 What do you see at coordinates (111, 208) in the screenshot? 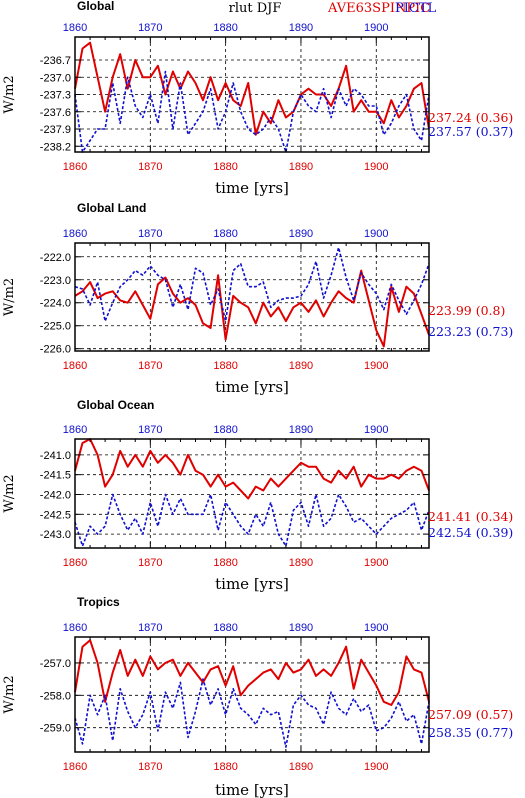
I see `panel-title: Global Land` at bounding box center [111, 208].